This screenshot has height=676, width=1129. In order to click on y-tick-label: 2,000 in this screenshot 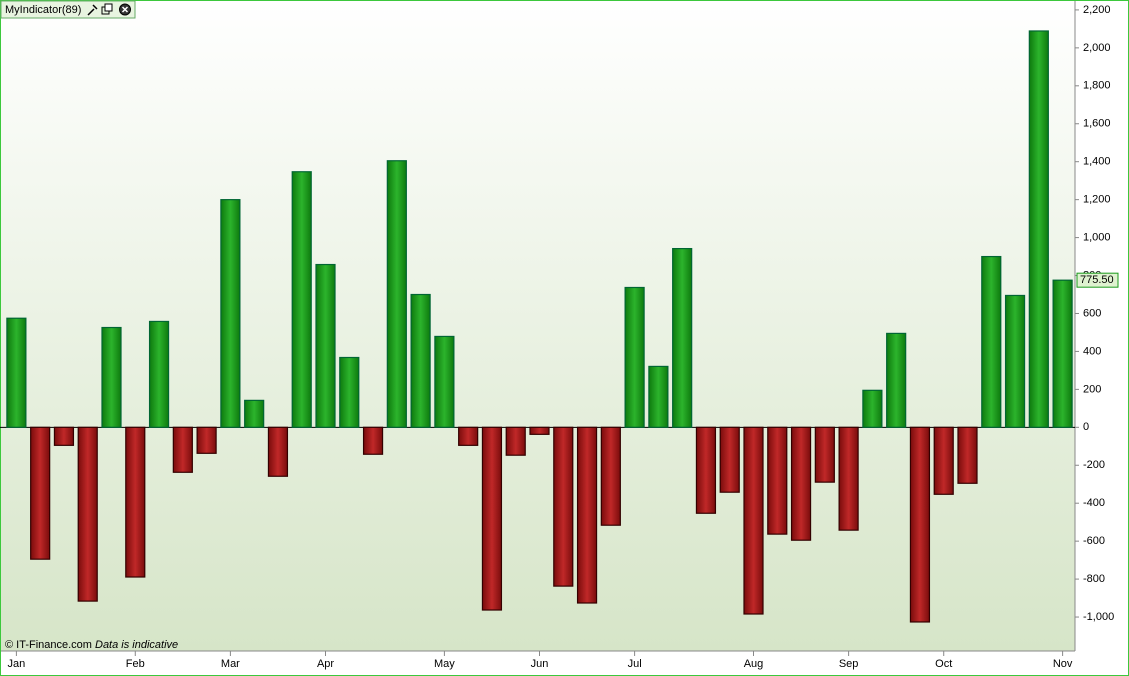, I will do `click(1097, 48)`.